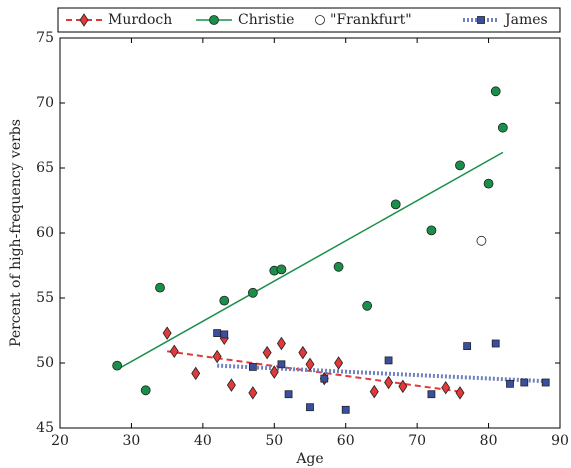 Image resolution: width=571 pixels, height=468 pixels. Describe the element at coordinates (45, 233) in the screenshot. I see `y-tick-label: 60` at that location.